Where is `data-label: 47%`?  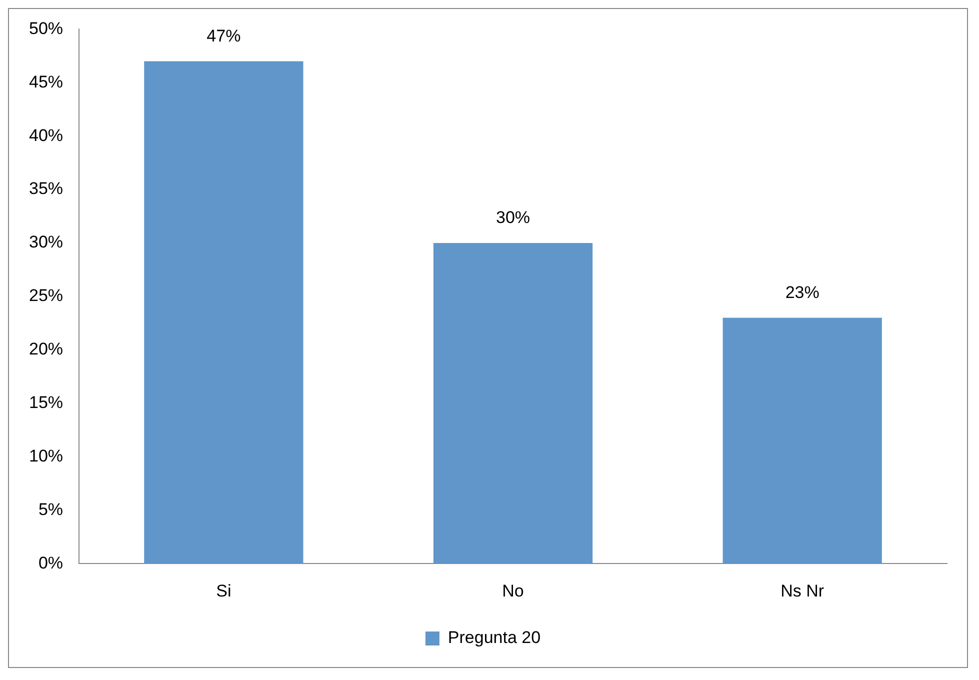 data-label: 47% is located at coordinates (223, 36).